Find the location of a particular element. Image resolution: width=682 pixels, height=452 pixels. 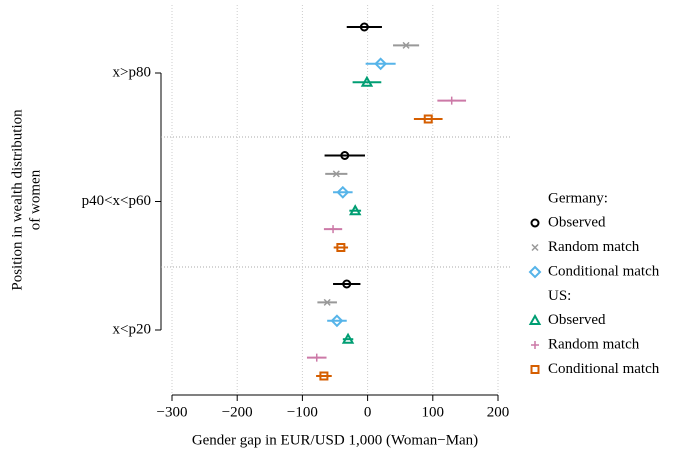

x-tick-label: 0 is located at coordinates (368, 412).